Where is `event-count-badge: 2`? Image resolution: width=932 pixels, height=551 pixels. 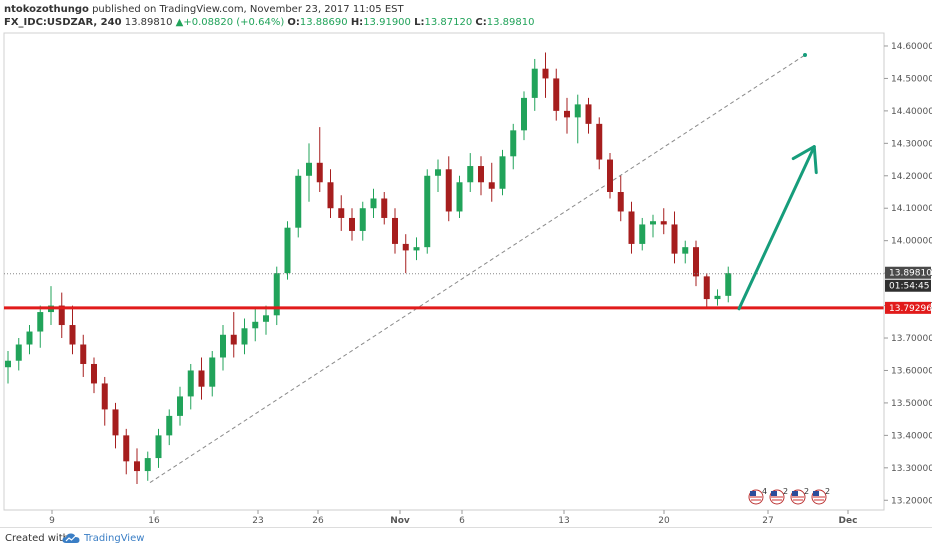
event-count-badge: 2 is located at coordinates (827, 491).